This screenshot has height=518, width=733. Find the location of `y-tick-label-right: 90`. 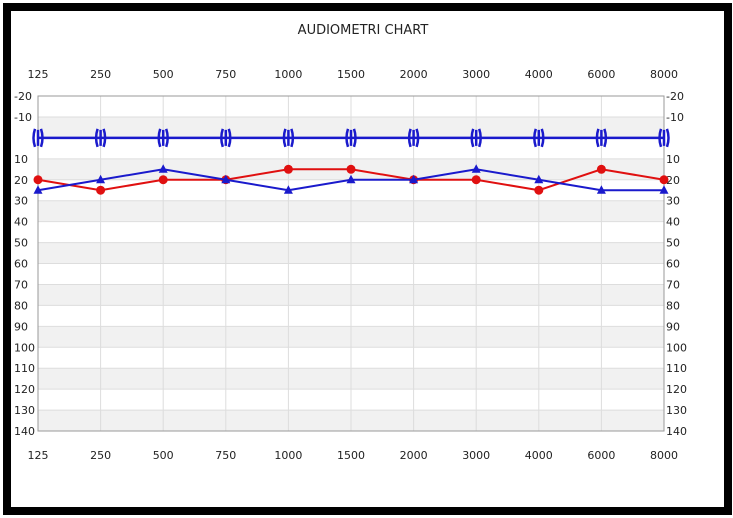

y-tick-label-right: 90 is located at coordinates (673, 326).